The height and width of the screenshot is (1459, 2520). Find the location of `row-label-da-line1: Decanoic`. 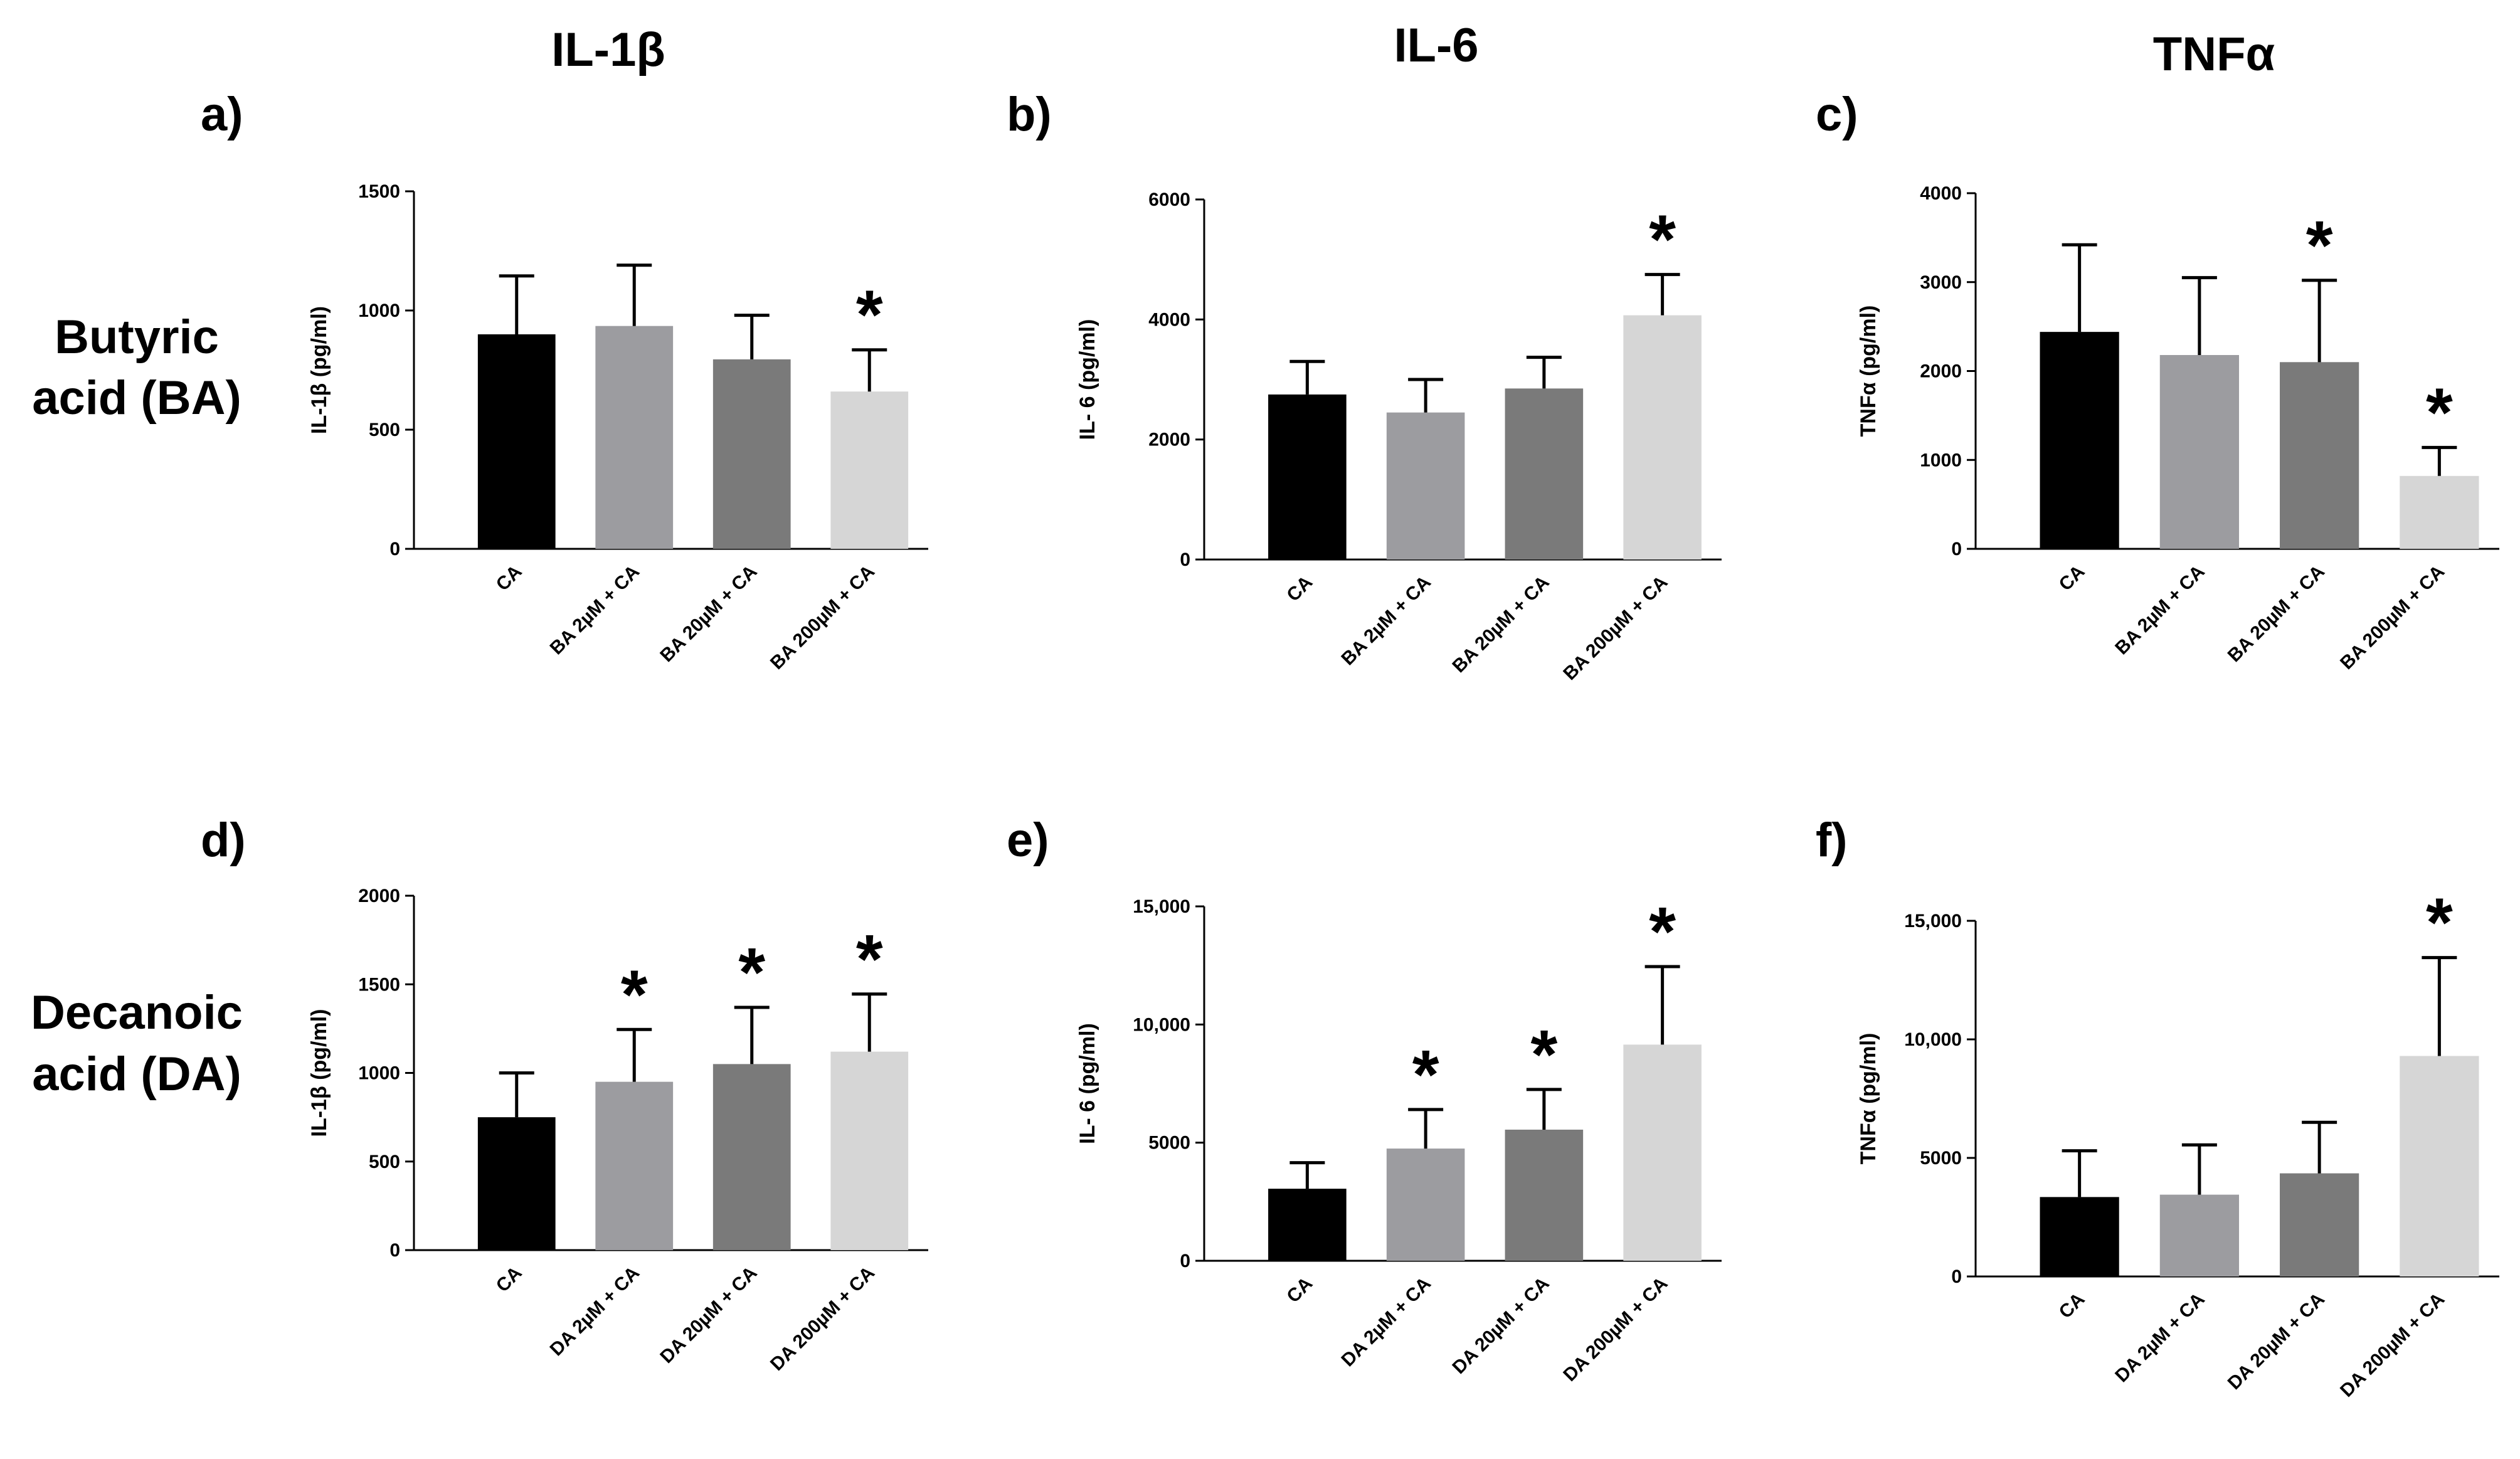

row-label-da-line1: Decanoic is located at coordinates (137, 1013).